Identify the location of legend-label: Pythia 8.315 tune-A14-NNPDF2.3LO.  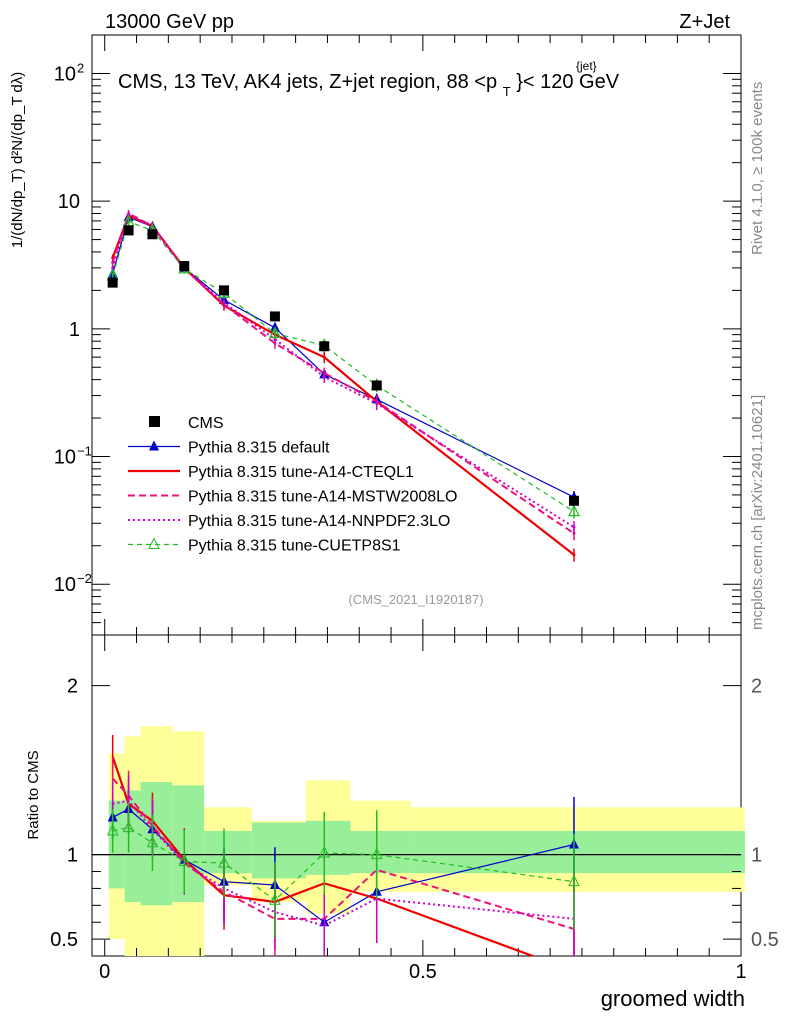
(319, 521).